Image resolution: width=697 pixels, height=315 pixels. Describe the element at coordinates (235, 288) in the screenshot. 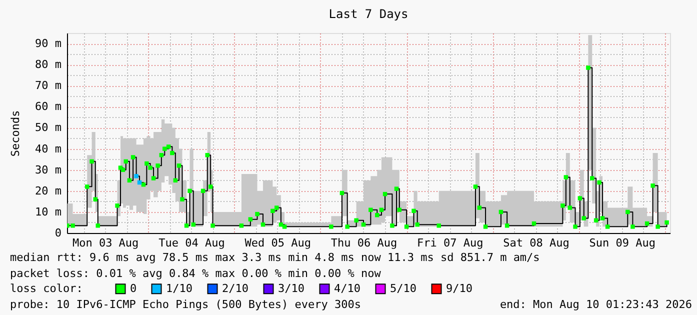

I see `legend-label: 2/10` at that location.